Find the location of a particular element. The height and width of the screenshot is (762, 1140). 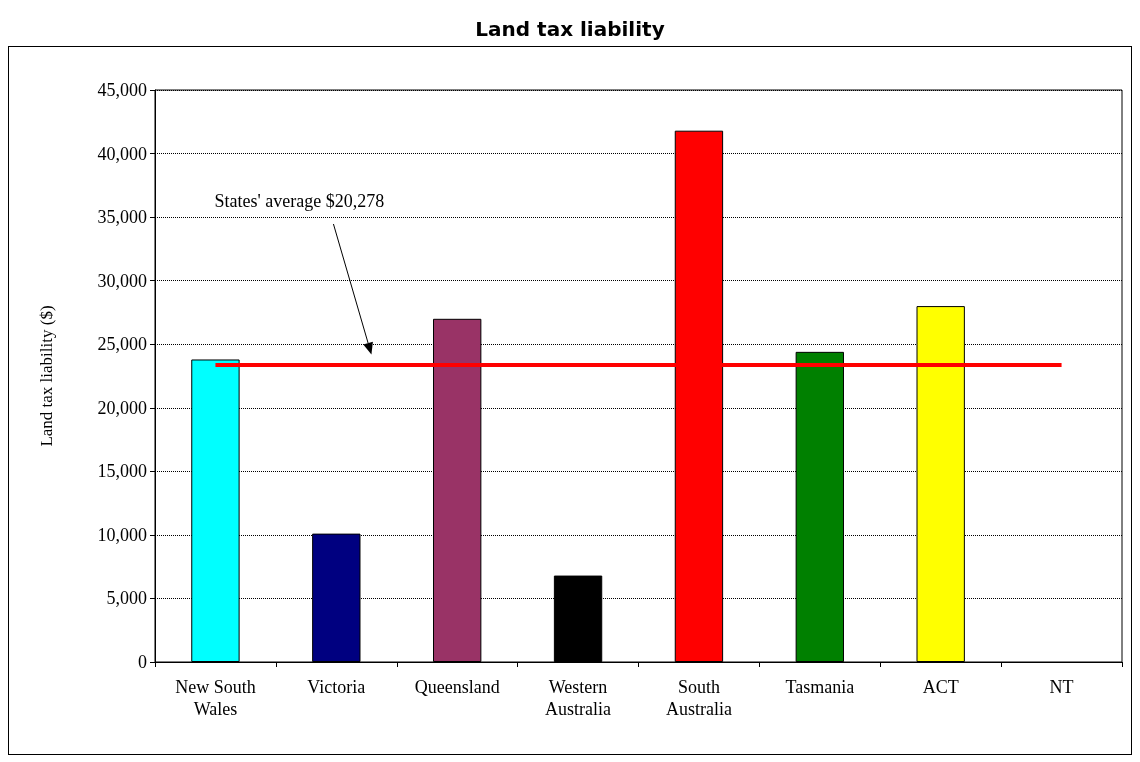

x-tick-label: Tasmania is located at coordinates (820, 687).